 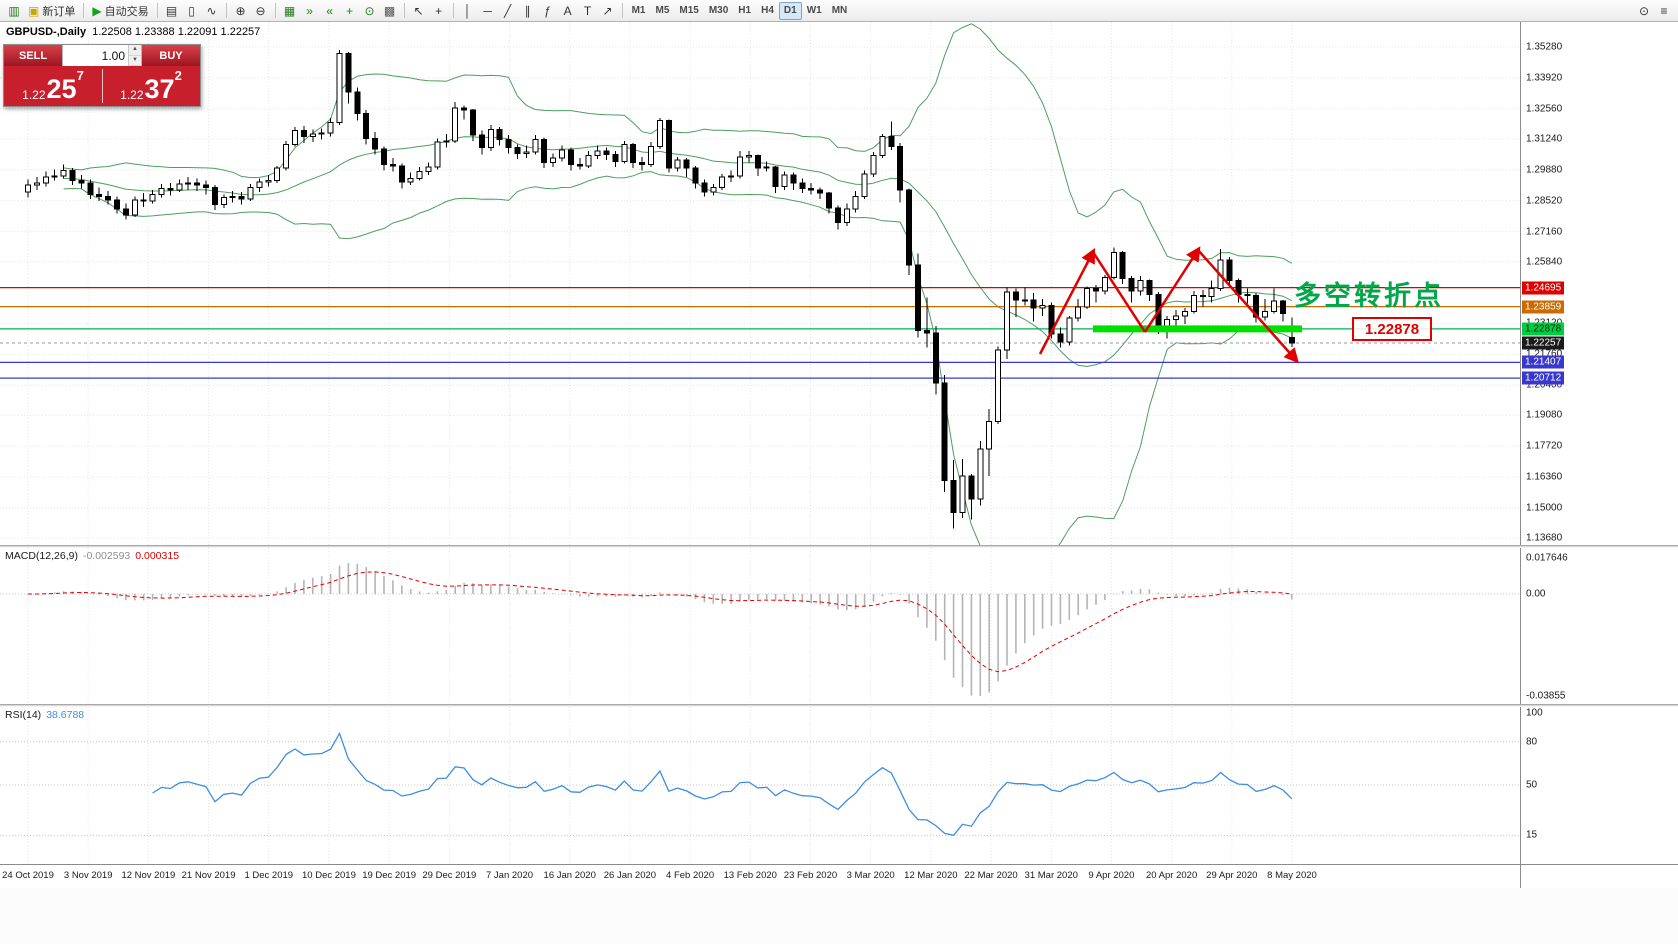 What do you see at coordinates (135, 50) in the screenshot?
I see `volume-up-button: ▲` at bounding box center [135, 50].